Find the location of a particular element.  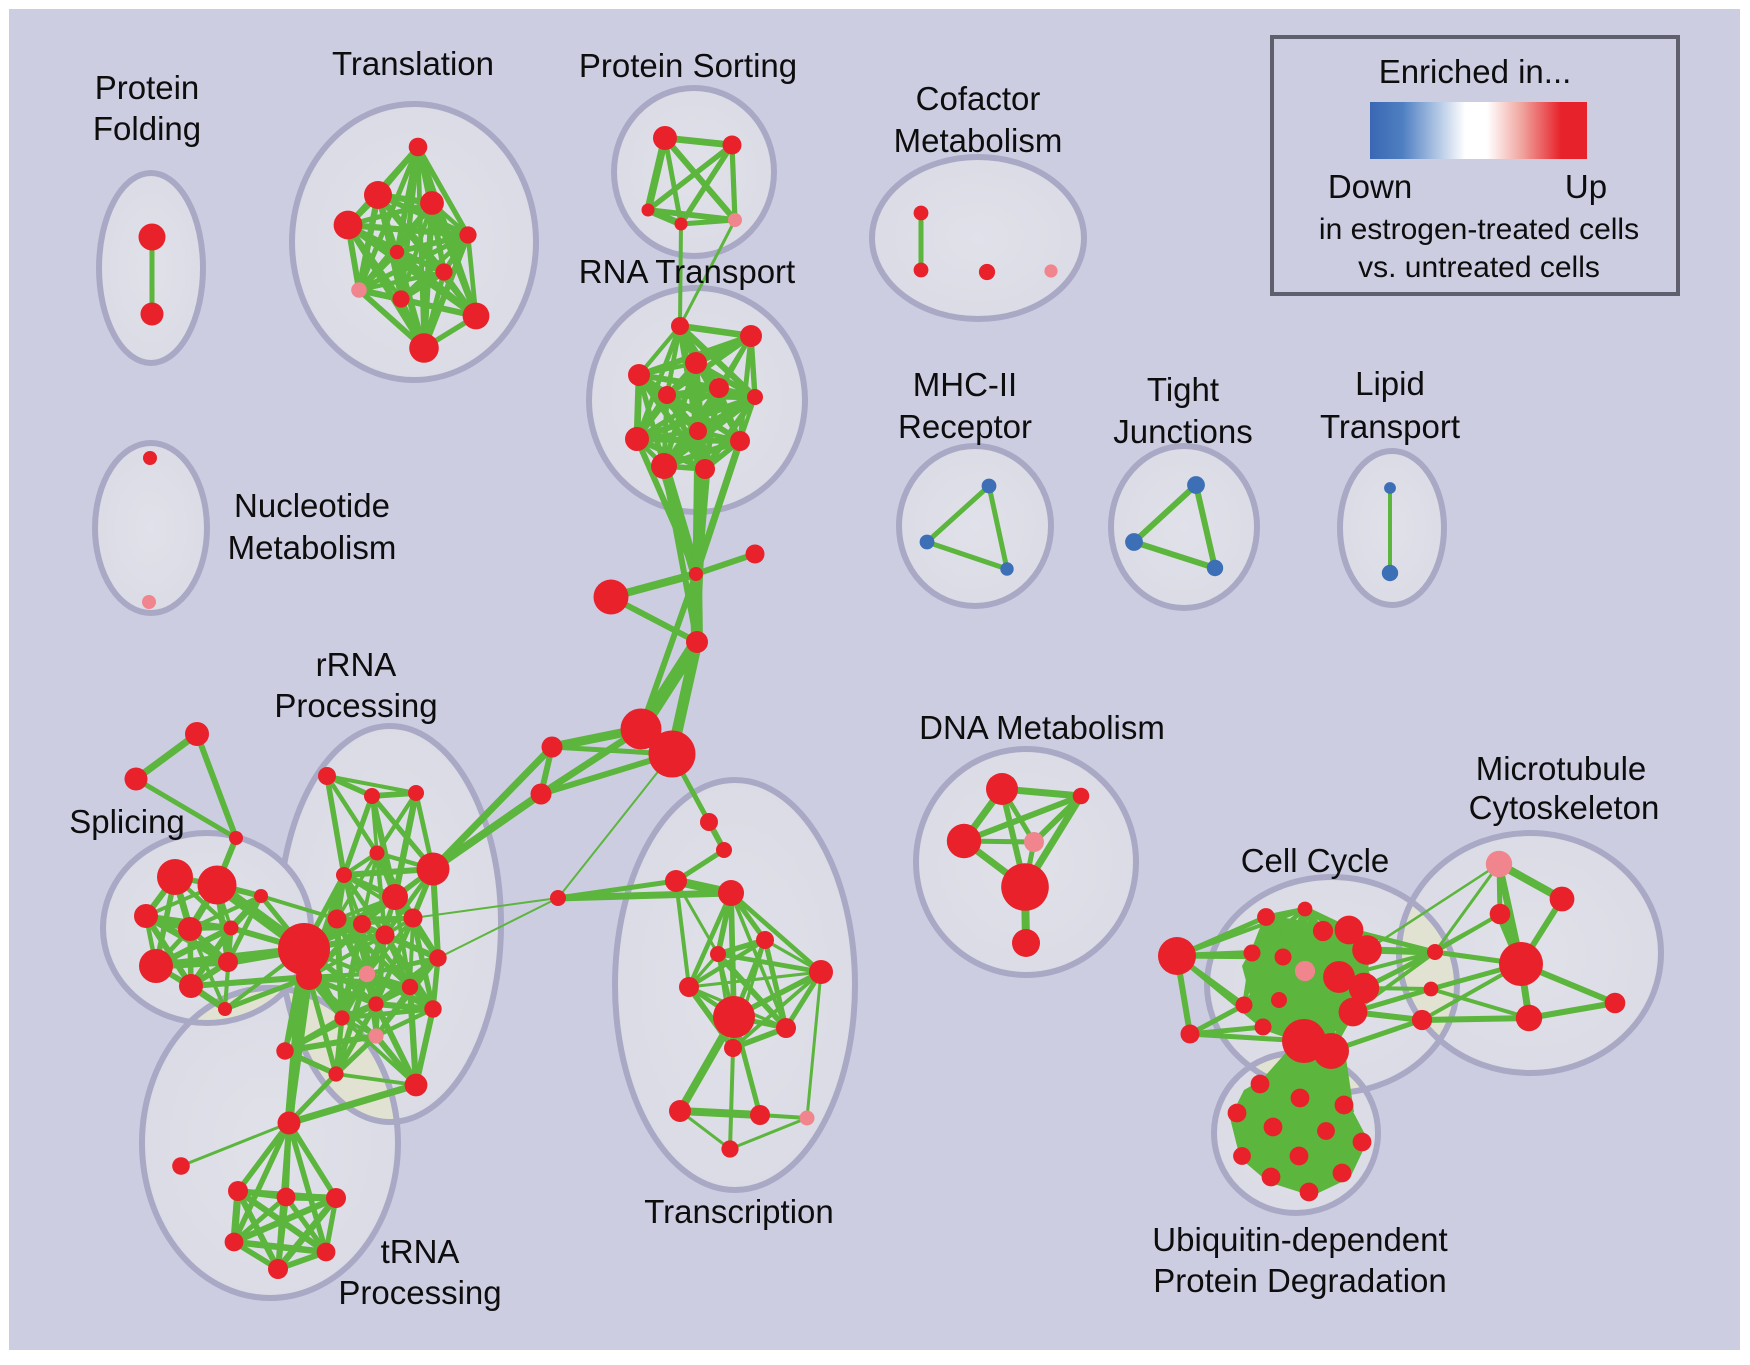

svg-text: Tight is located at coordinates (1183, 389).